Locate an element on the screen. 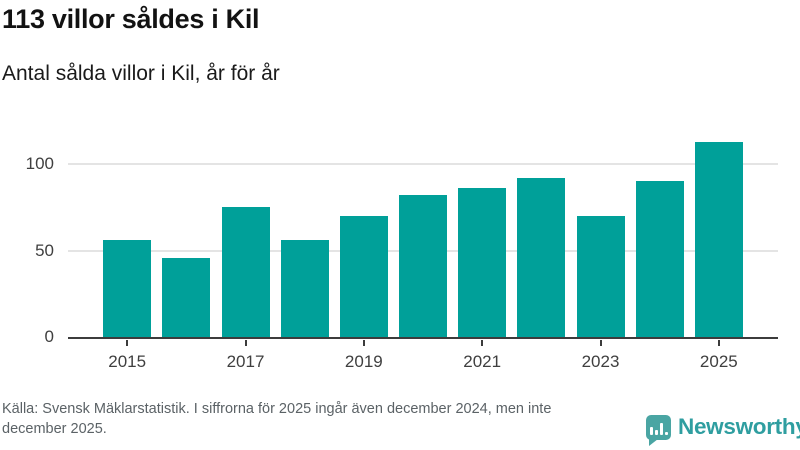  bar-2023 is located at coordinates (600, 276).